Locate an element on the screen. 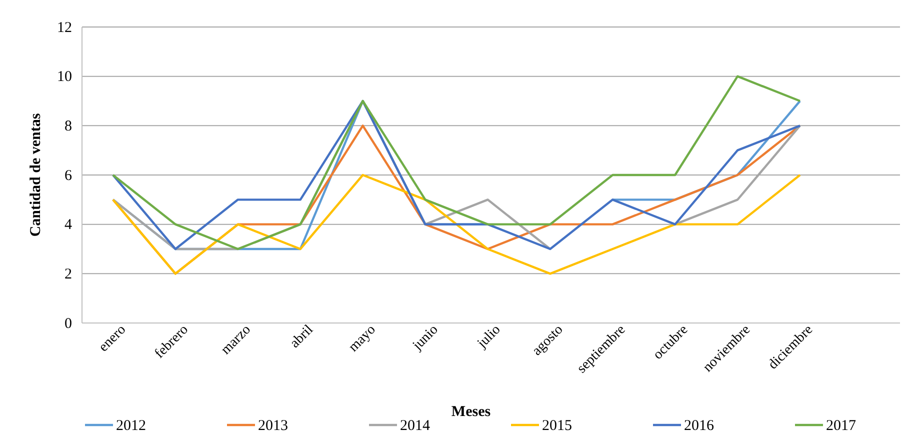 The height and width of the screenshot is (436, 922). legend-label: 2015 is located at coordinates (557, 426).